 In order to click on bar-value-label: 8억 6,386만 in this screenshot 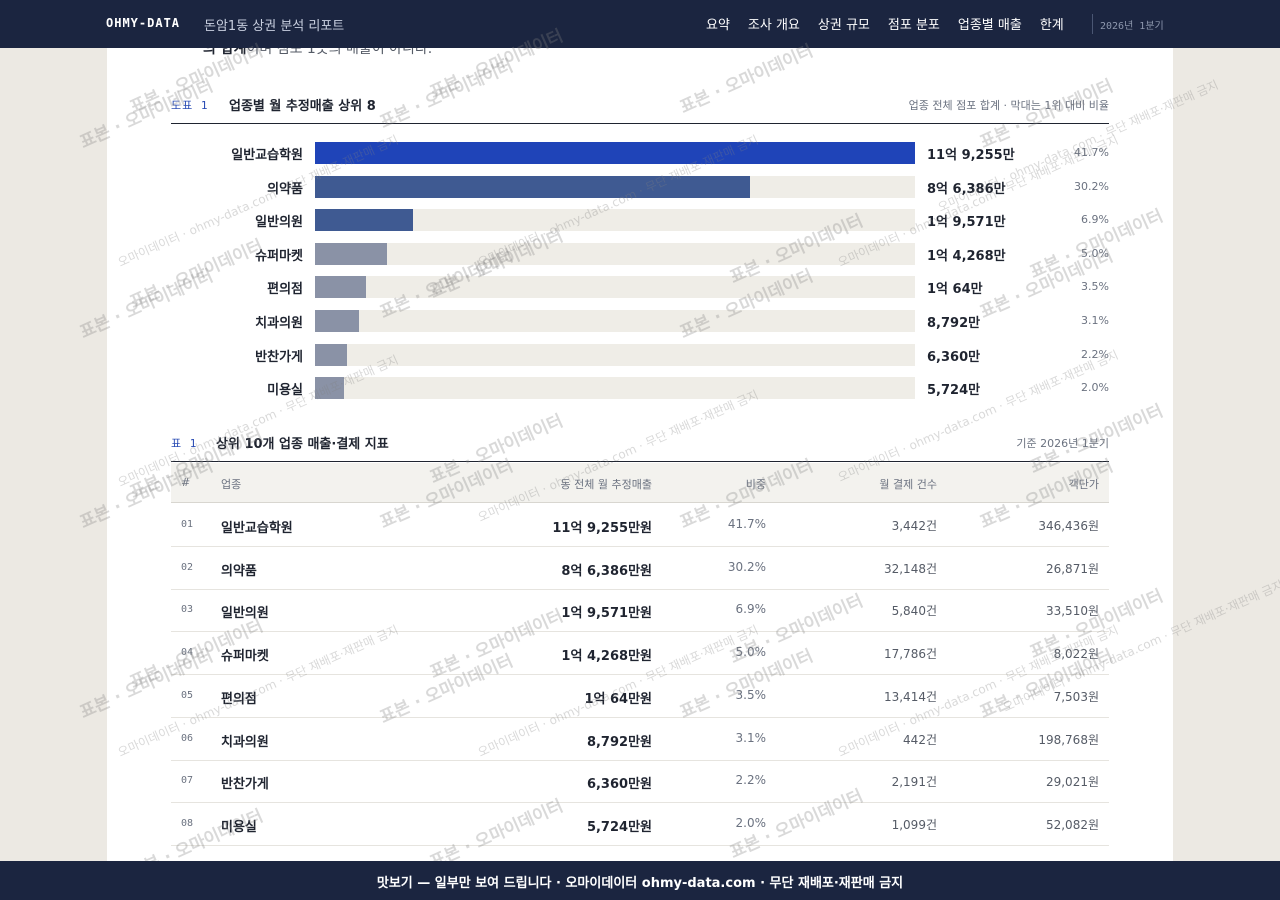, I will do `click(966, 189)`.